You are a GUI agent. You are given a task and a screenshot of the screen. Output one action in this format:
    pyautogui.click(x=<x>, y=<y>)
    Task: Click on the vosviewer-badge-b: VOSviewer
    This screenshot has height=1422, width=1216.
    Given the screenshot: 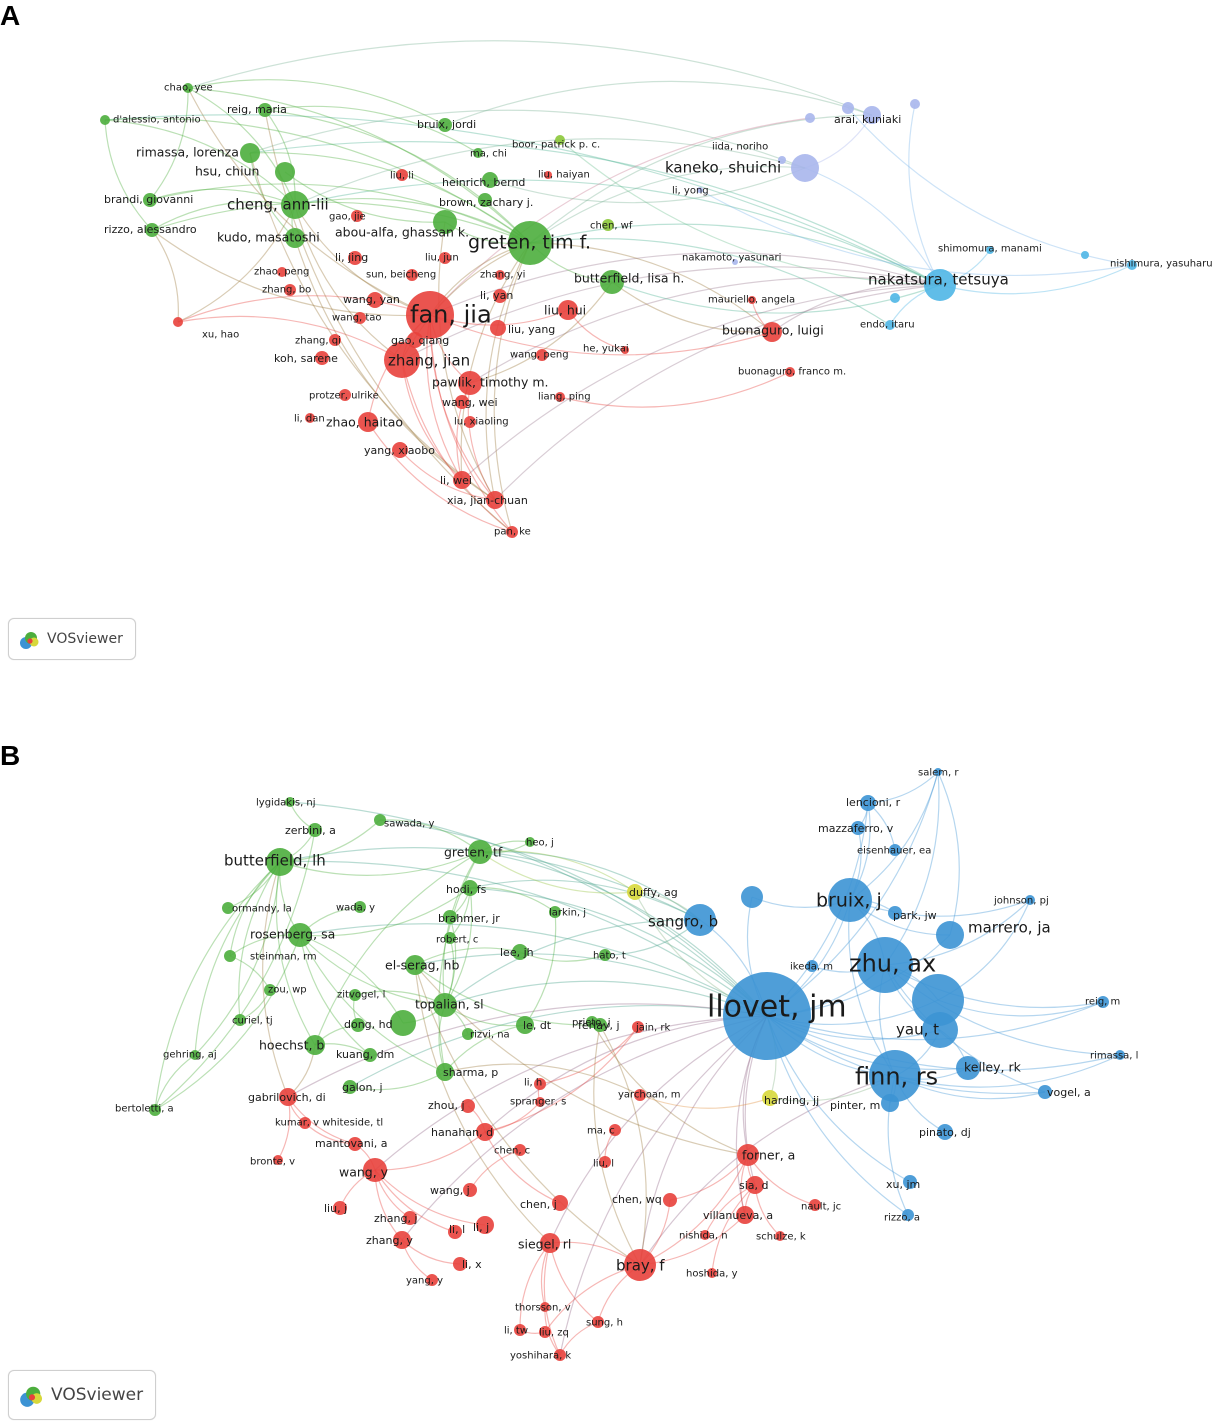 What is the action you would take?
    pyautogui.click(x=82, y=1395)
    